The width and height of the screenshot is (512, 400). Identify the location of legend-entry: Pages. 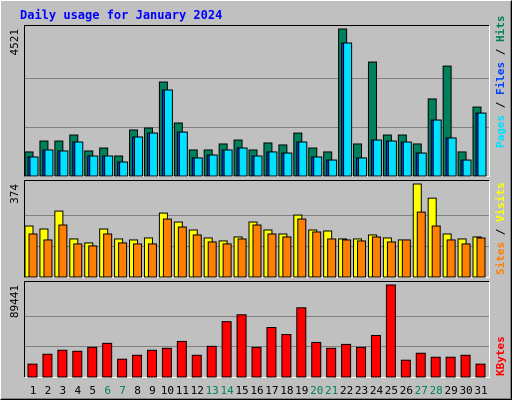
(500, 131).